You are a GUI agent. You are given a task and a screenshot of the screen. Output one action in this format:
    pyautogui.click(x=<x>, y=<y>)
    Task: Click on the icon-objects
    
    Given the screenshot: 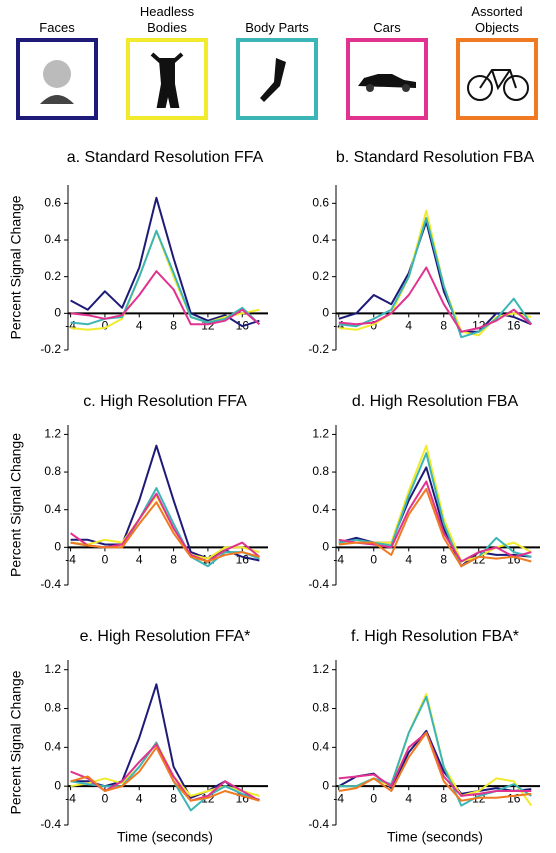 What is the action you would take?
    pyautogui.click(x=497, y=79)
    